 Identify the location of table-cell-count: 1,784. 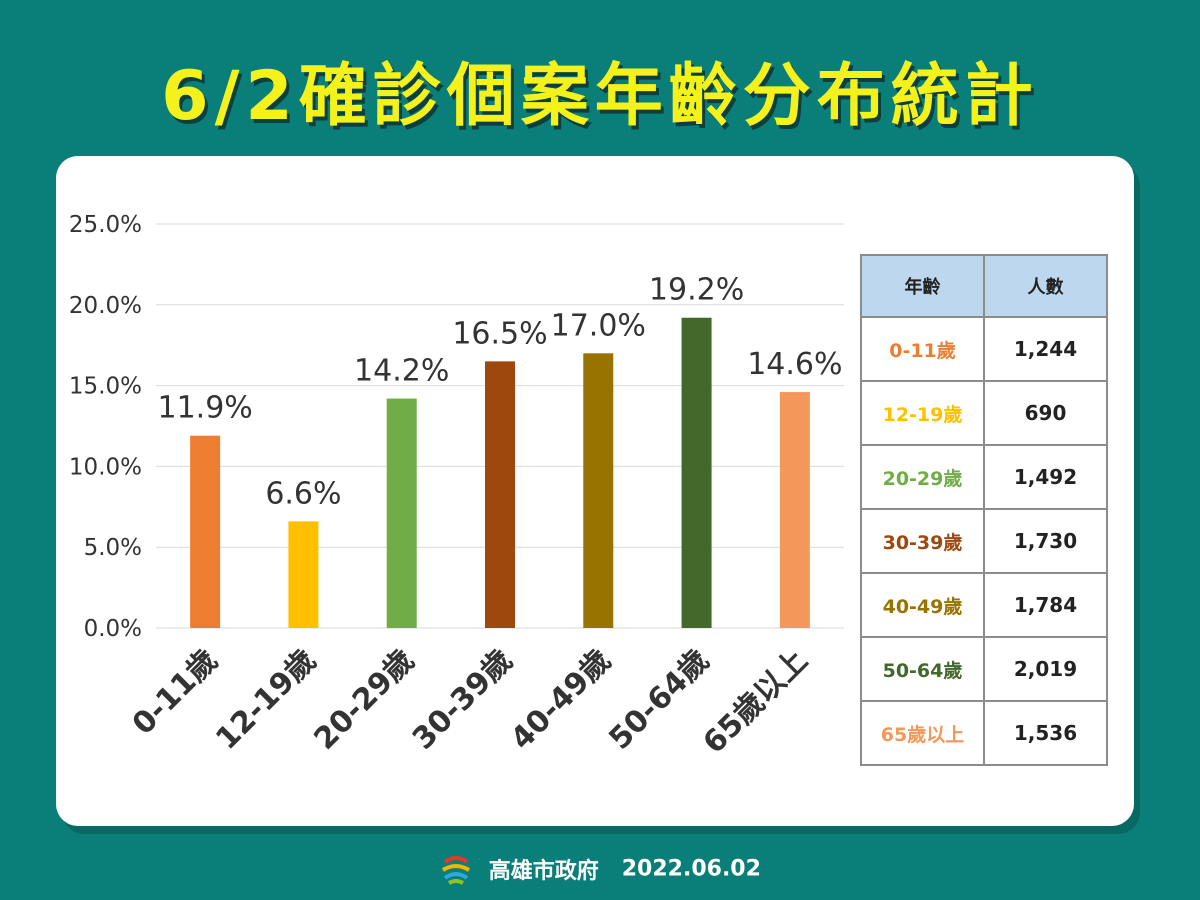
(1045, 605).